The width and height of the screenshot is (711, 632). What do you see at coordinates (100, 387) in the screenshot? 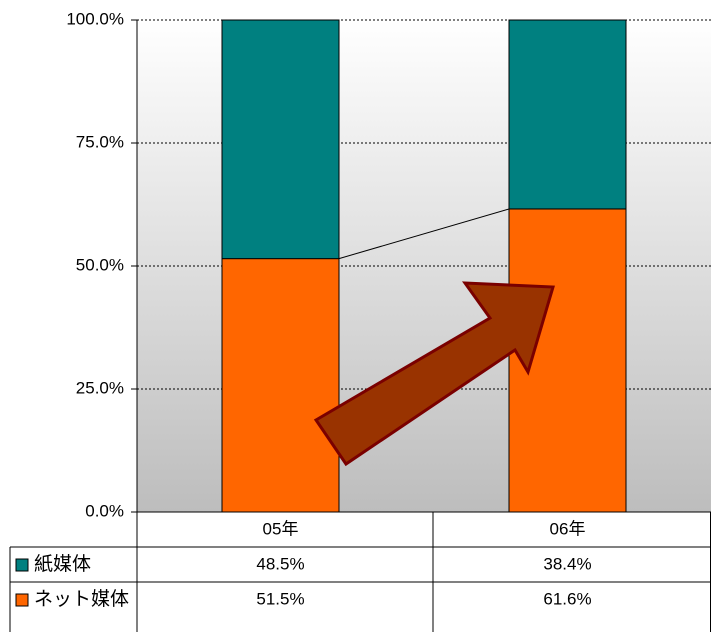
I see `y-tick-label: 25.0%` at bounding box center [100, 387].